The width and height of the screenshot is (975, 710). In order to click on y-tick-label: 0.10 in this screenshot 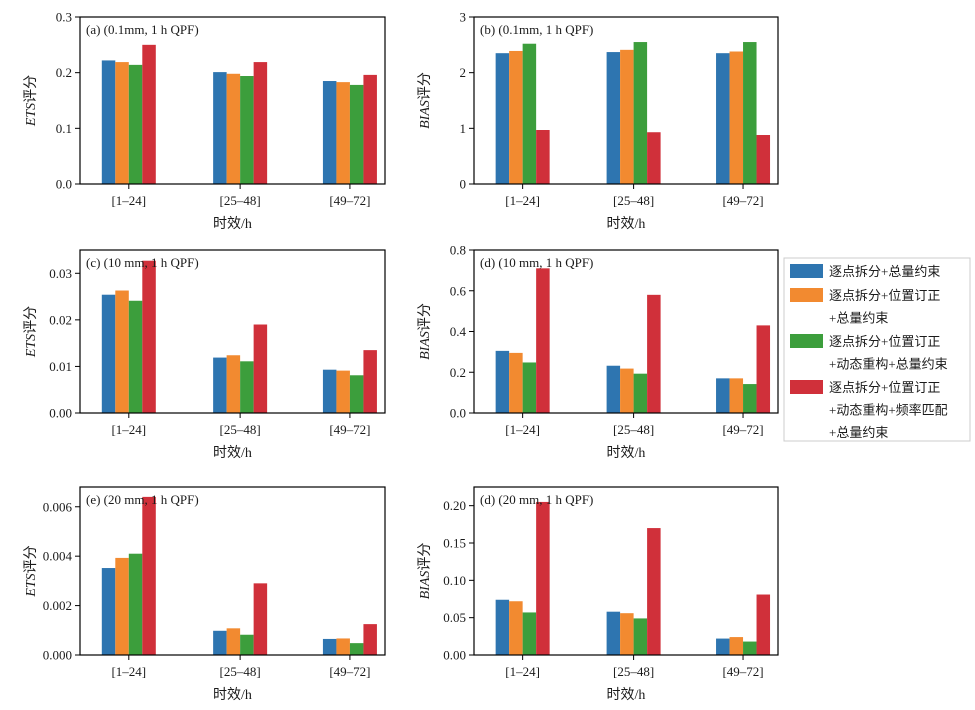, I will do `click(454, 580)`.